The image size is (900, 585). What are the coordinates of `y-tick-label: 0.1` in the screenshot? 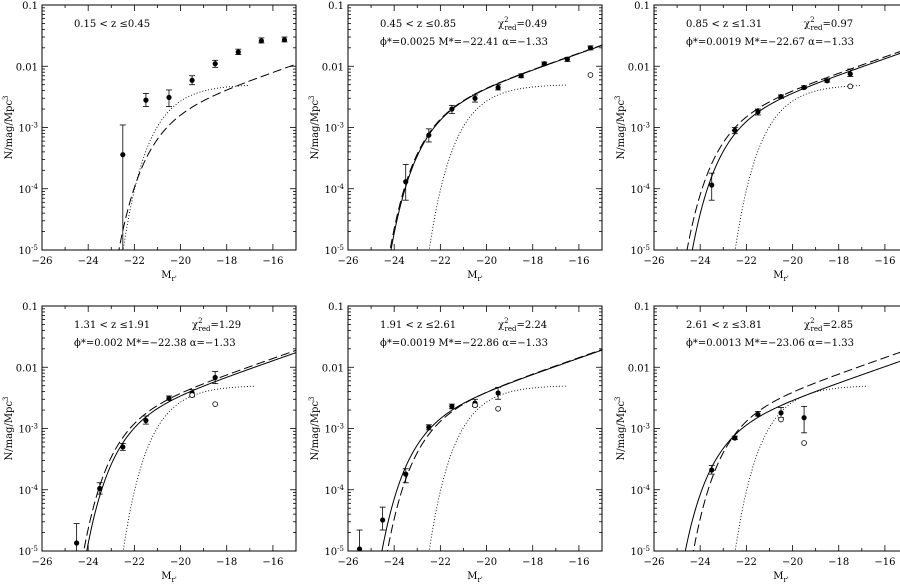 It's located at (336, 307).